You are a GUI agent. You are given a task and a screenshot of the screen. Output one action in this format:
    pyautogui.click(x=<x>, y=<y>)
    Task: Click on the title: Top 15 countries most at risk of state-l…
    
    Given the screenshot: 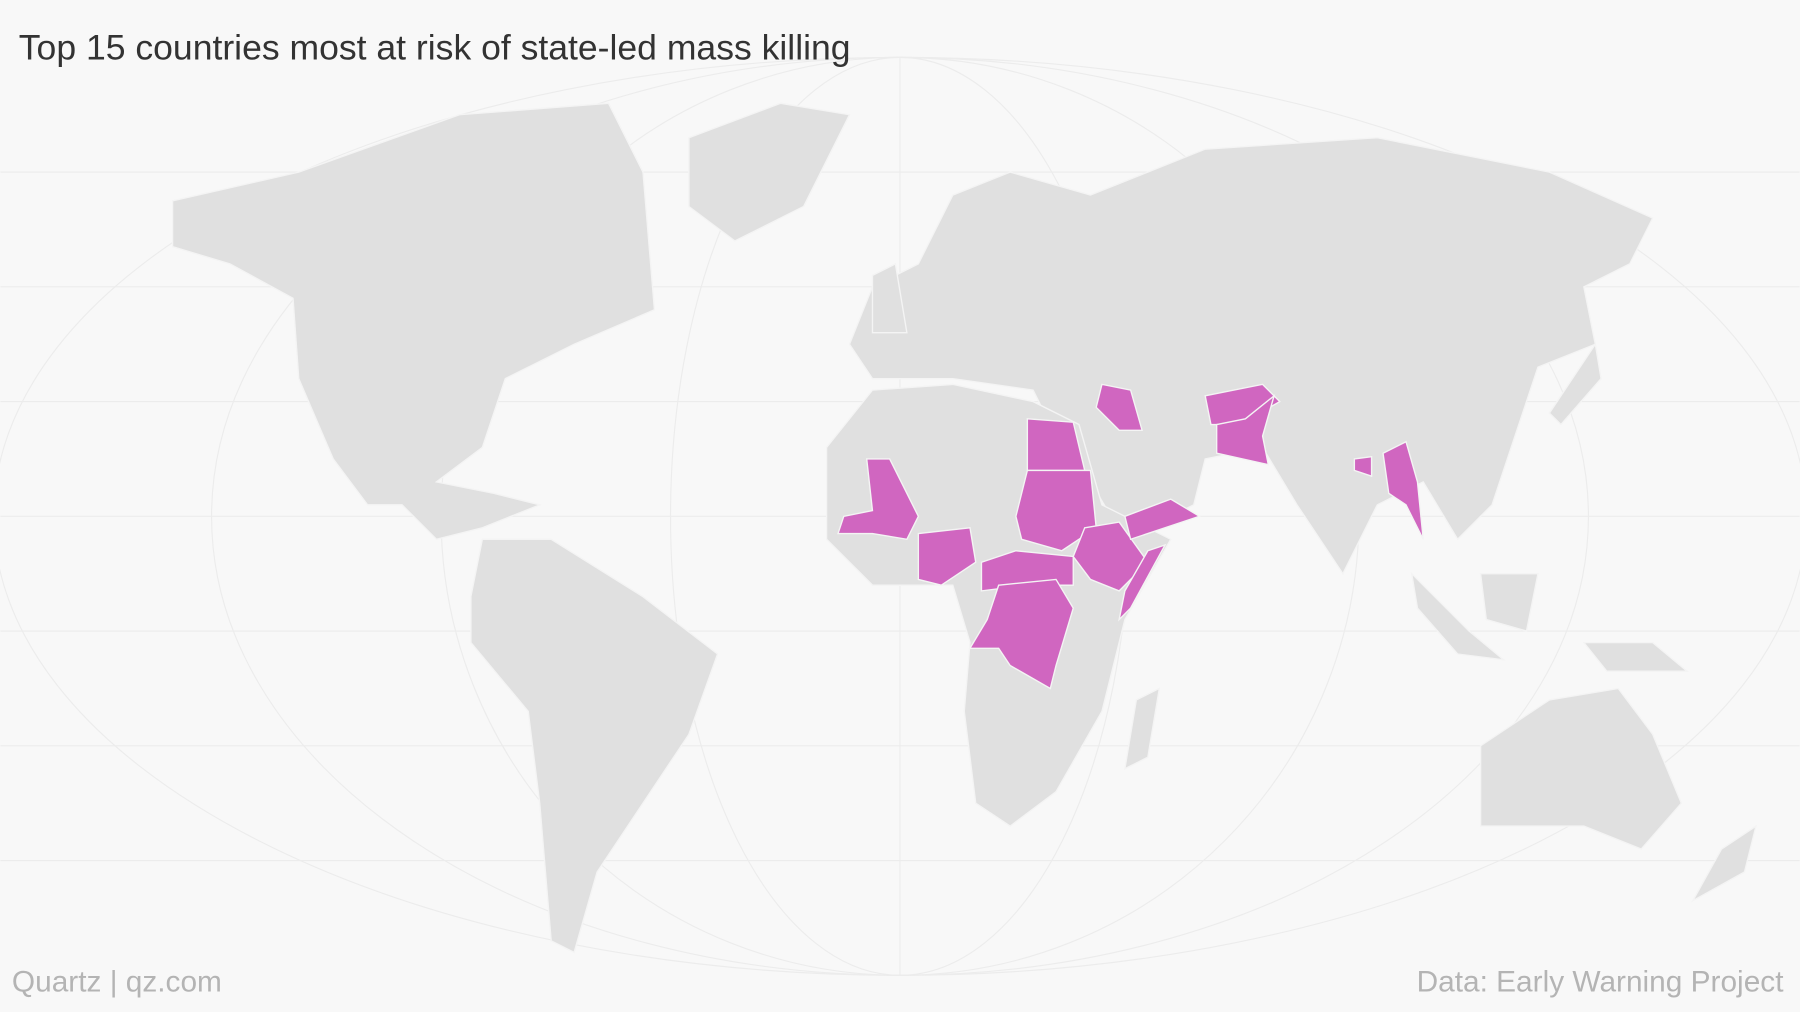 What is the action you would take?
    pyautogui.click(x=435, y=48)
    